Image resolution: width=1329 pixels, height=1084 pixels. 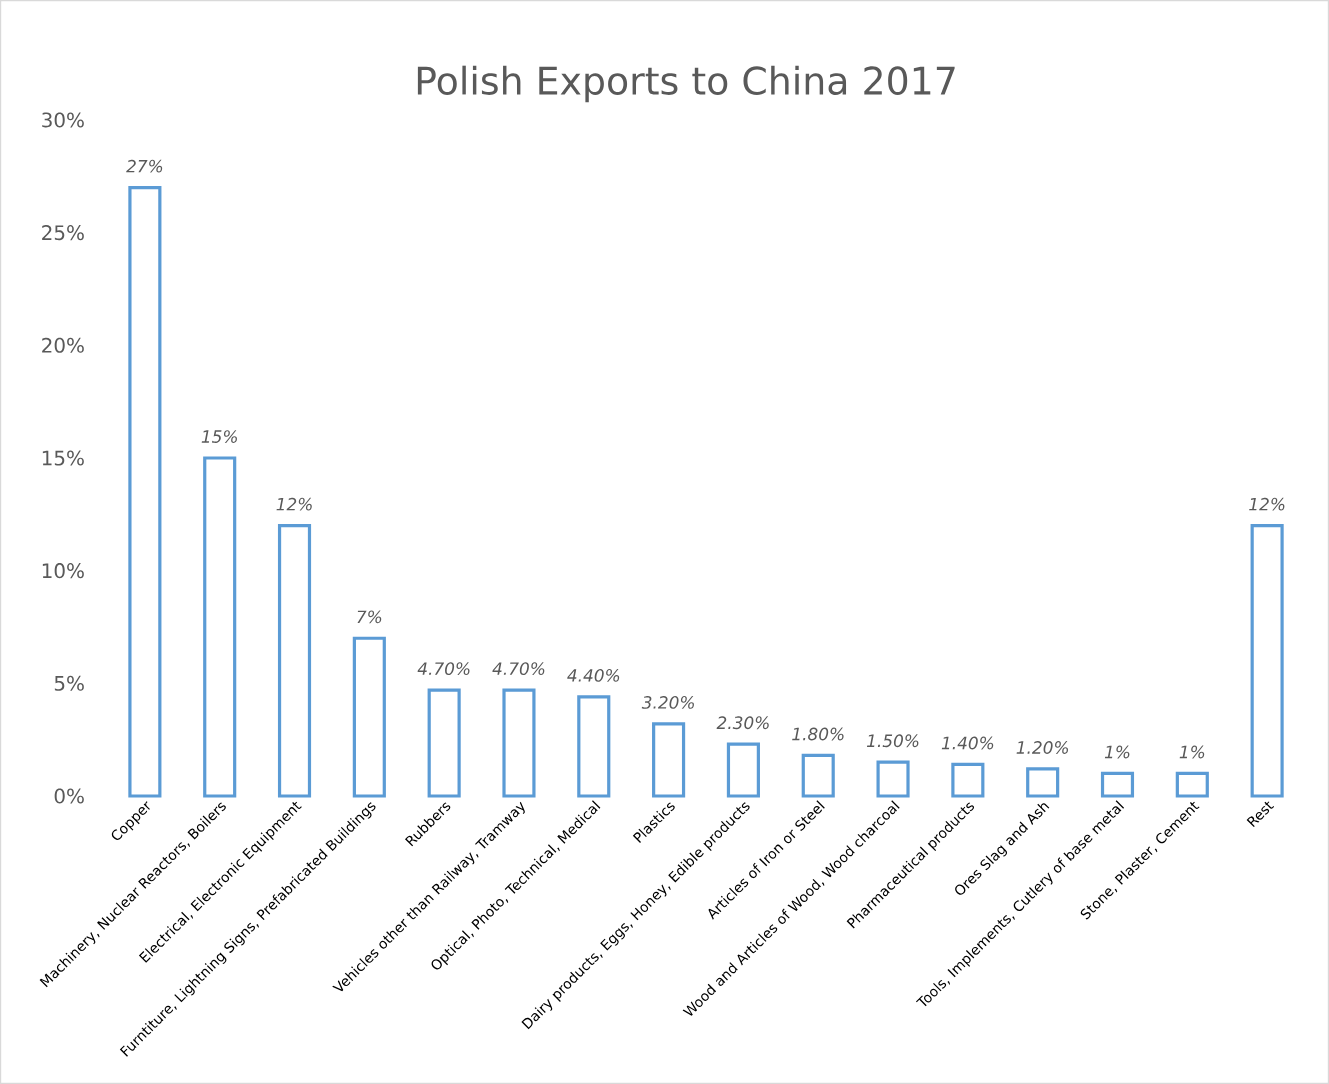 What do you see at coordinates (63, 458) in the screenshot?
I see `y-tick-label: 15%` at bounding box center [63, 458].